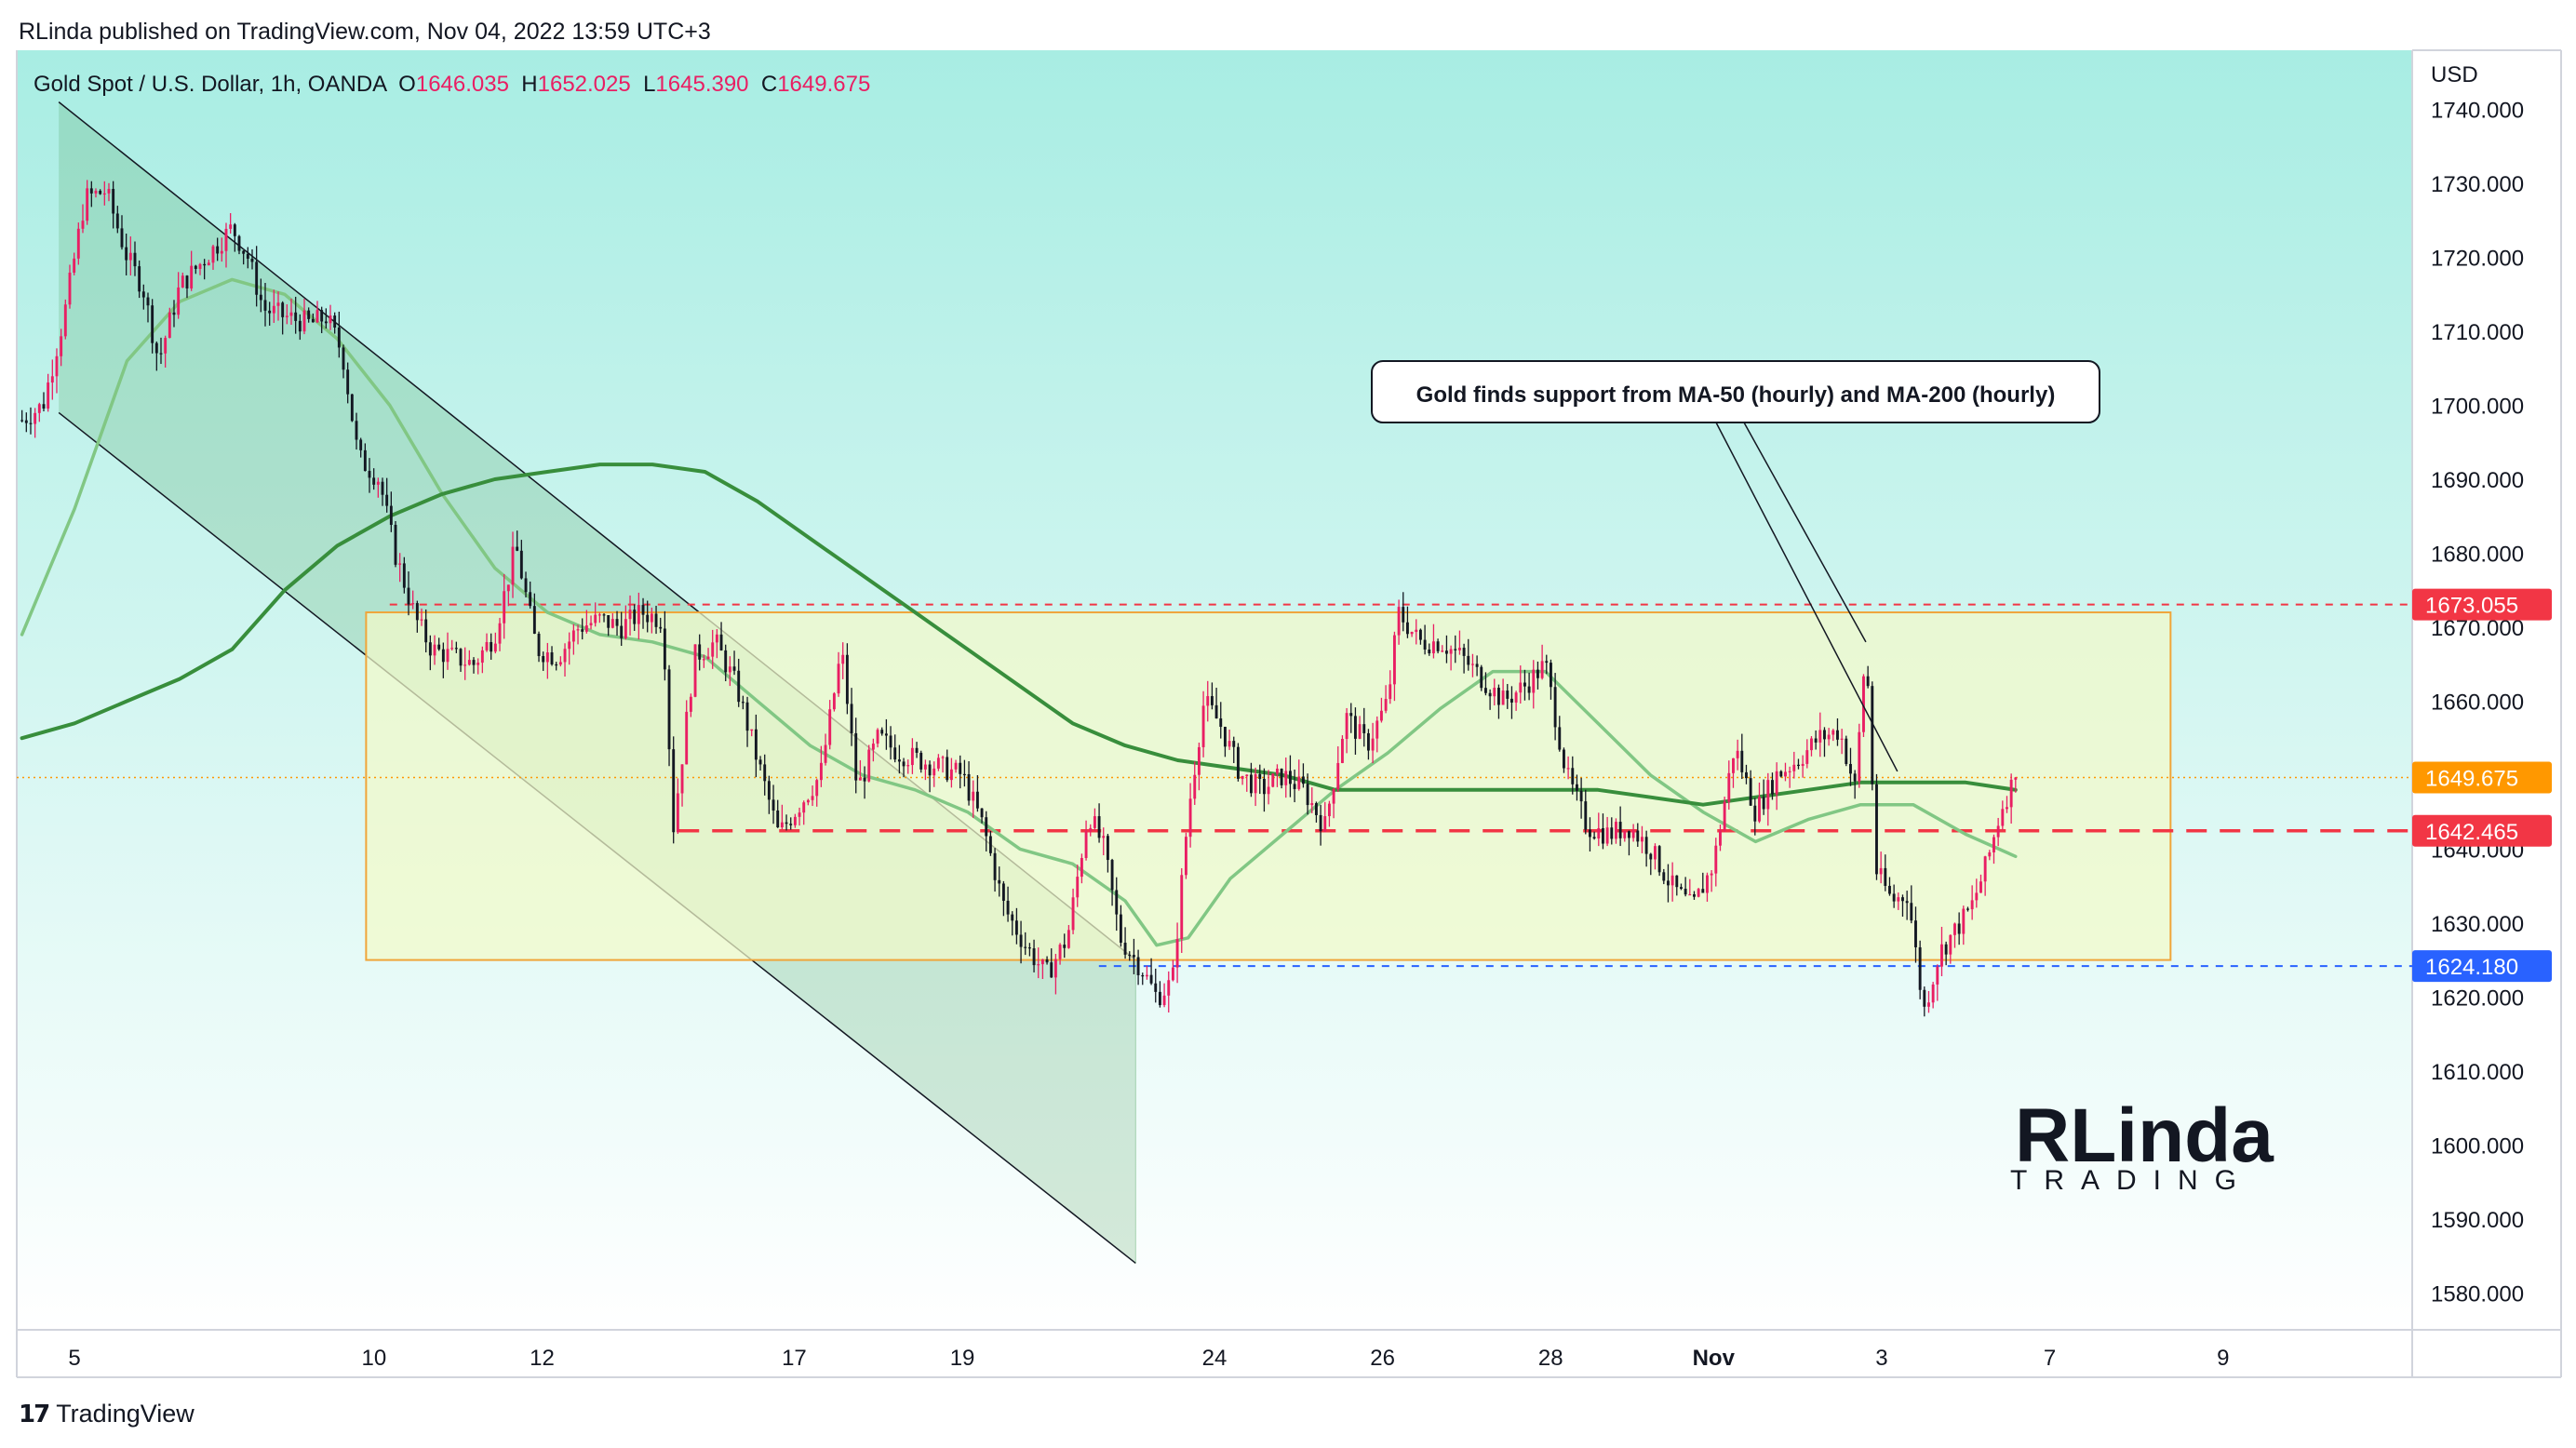 The image size is (2576, 1448). What do you see at coordinates (1148, 1358) in the screenshot?
I see `time-axis: 5 10 12 17 19 24 26 28 Nov 3 7 9` at bounding box center [1148, 1358].